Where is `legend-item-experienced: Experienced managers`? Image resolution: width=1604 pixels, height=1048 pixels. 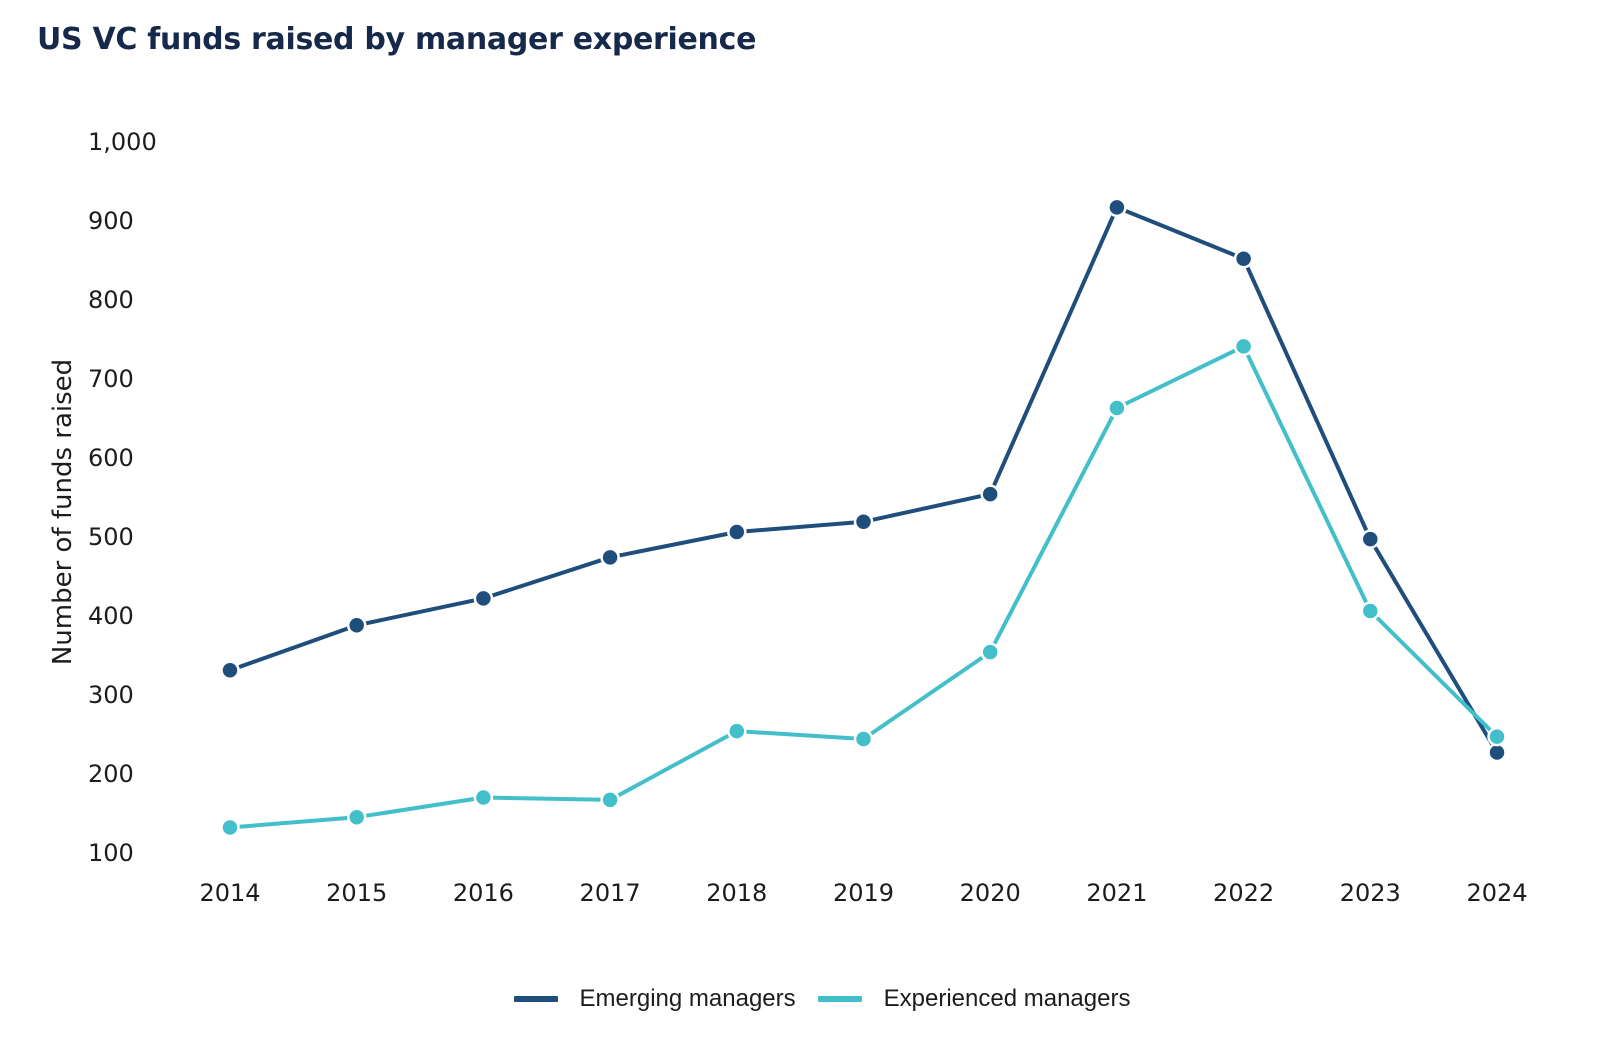
legend-item-experienced: Experienced managers is located at coordinates (974, 999).